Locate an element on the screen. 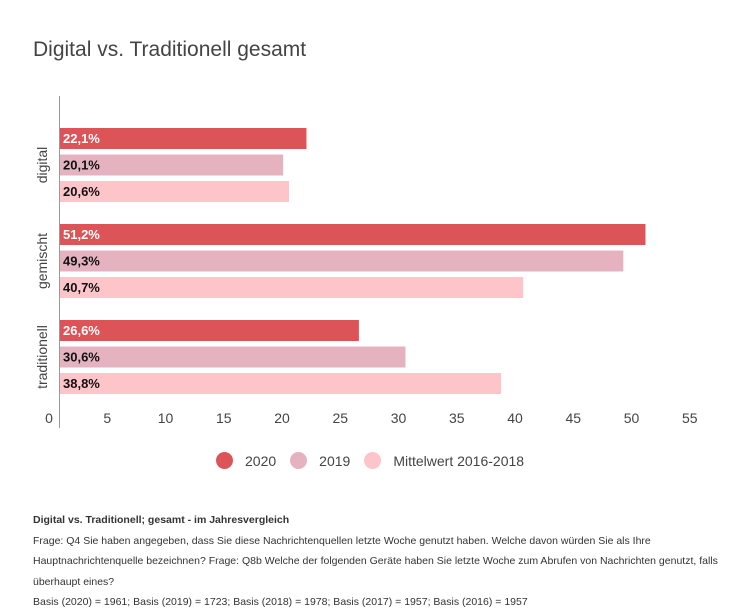 The width and height of the screenshot is (748, 615). category-label-digital: digital is located at coordinates (42, 165).